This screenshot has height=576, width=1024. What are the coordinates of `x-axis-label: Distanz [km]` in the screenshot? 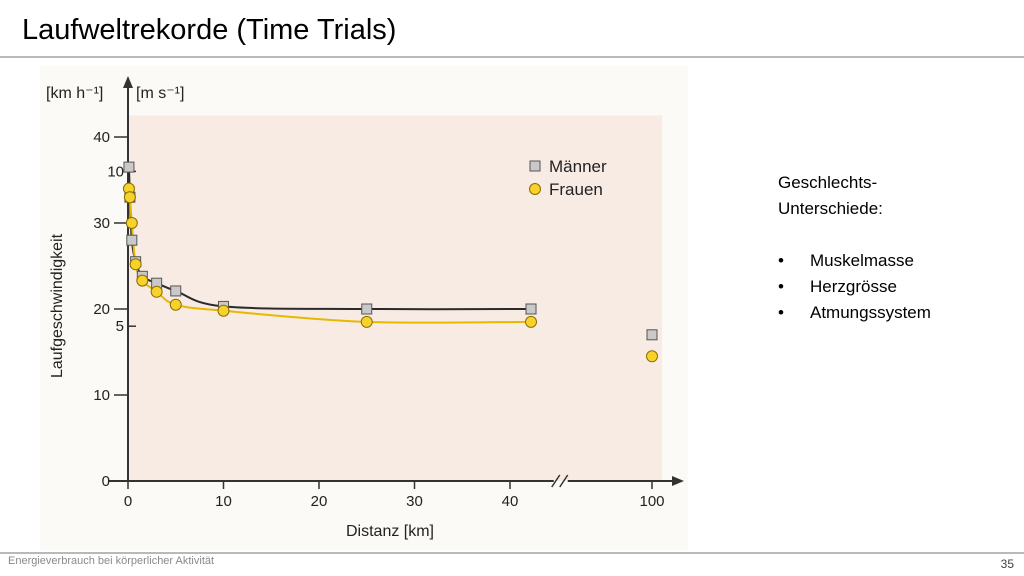 It's located at (390, 531).